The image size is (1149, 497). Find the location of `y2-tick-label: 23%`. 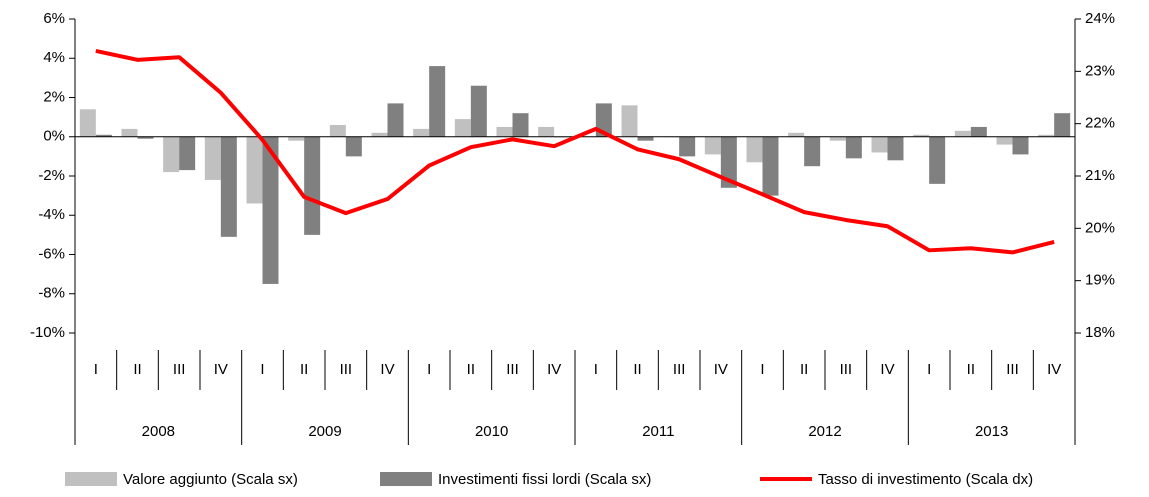

y2-tick-label: 23% is located at coordinates (1100, 70).